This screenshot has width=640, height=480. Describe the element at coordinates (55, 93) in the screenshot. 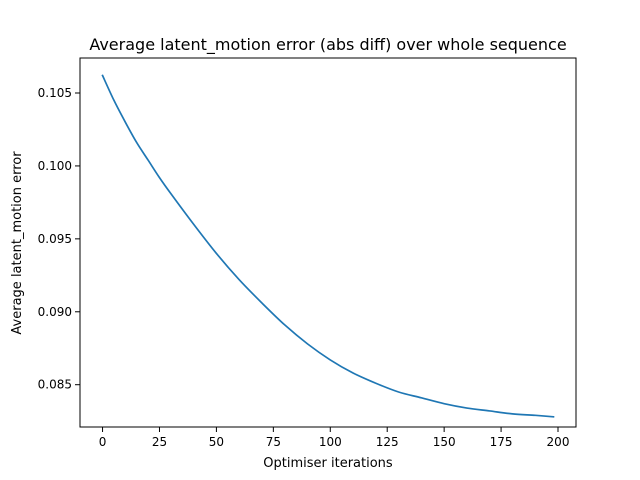

I see `y-tick-label: 0.105` at that location.